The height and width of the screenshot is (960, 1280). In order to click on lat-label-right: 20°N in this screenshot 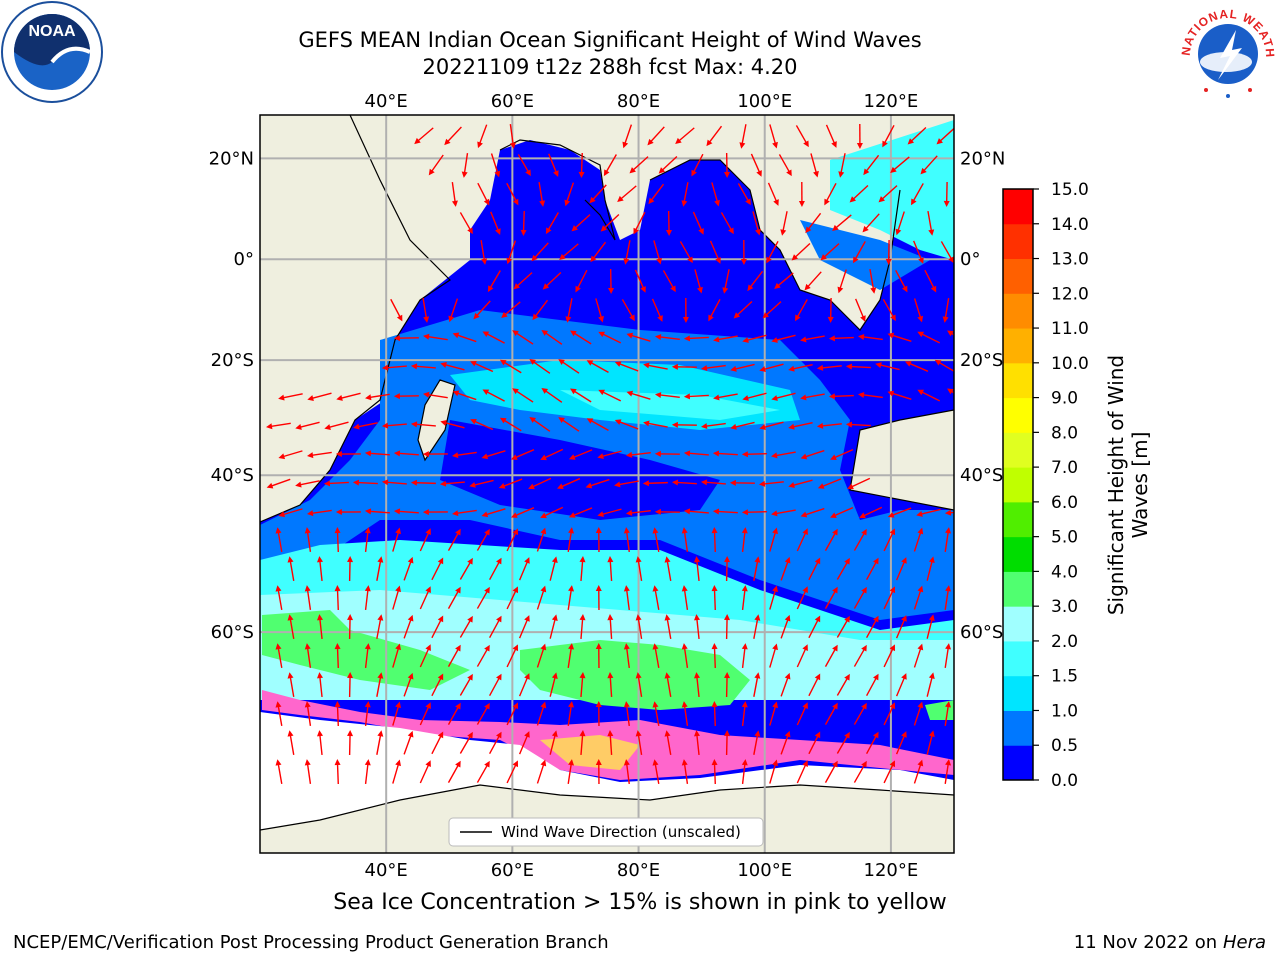, I will do `click(982, 158)`.